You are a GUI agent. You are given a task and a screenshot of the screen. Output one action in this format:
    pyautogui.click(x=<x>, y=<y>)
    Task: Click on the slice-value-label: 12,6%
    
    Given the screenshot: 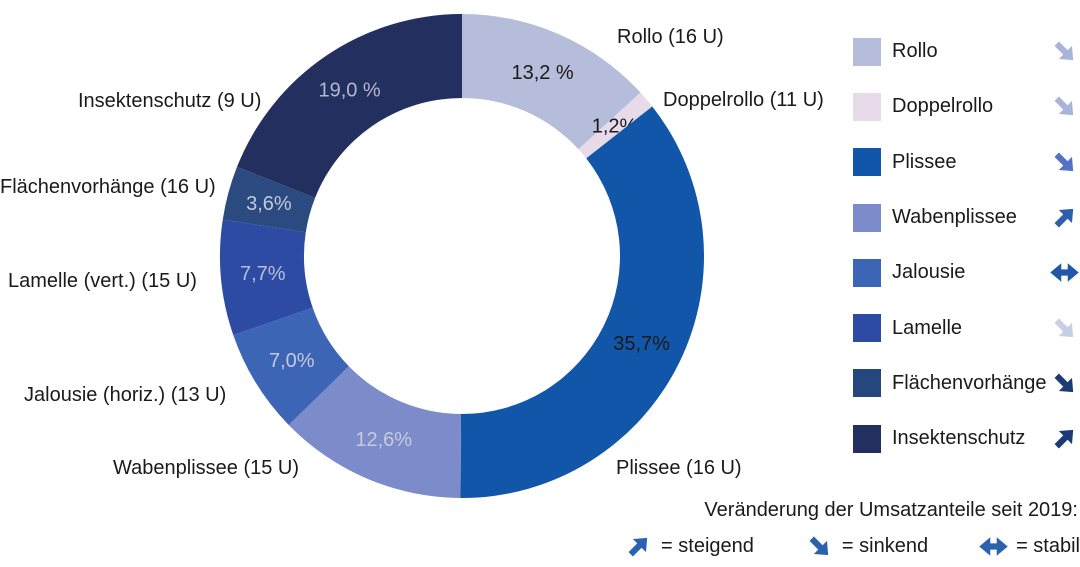 What is the action you would take?
    pyautogui.click(x=383, y=440)
    